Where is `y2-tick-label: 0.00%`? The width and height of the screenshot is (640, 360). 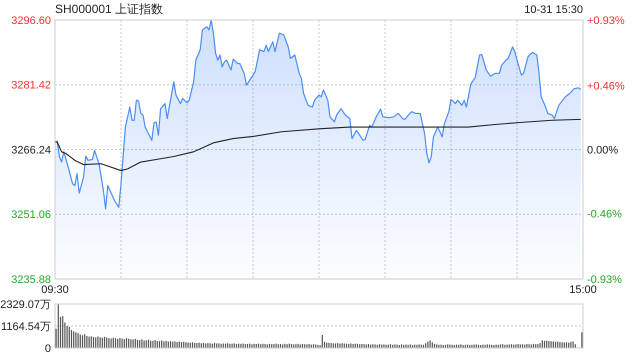
y2-tick-label: 0.00% is located at coordinates (602, 150).